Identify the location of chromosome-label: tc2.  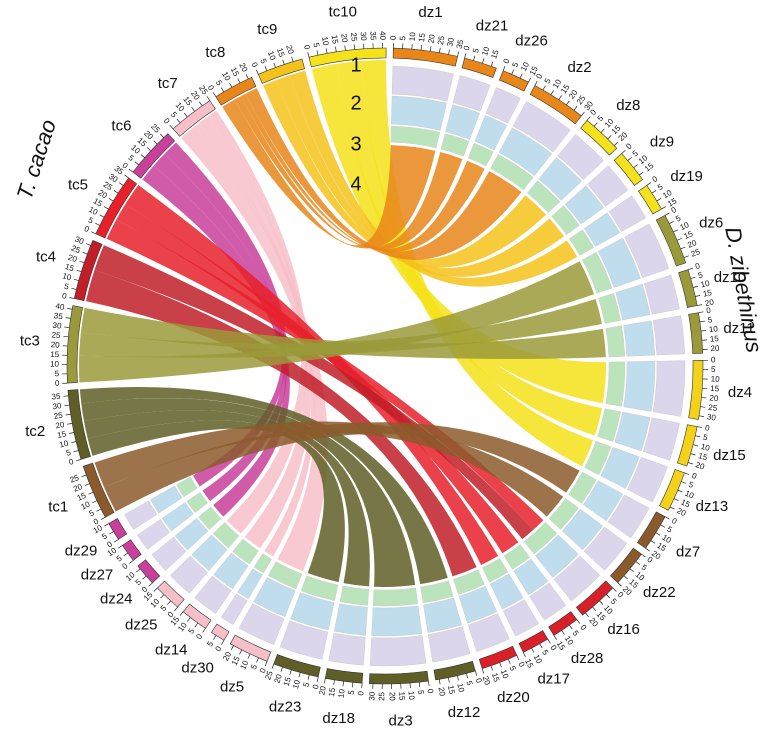
(35, 431).